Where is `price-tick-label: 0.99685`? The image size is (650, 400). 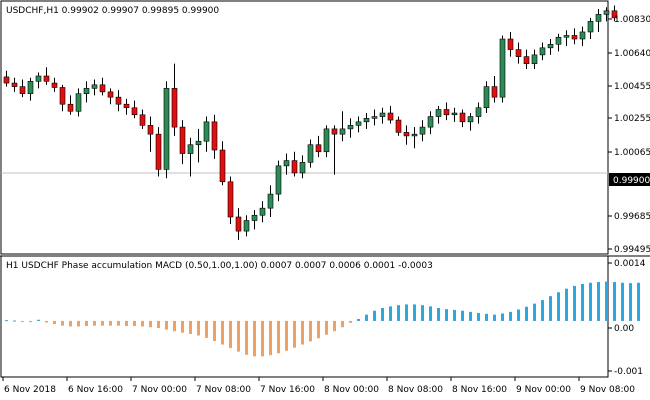
price-tick-label: 0.99685 is located at coordinates (632, 217).